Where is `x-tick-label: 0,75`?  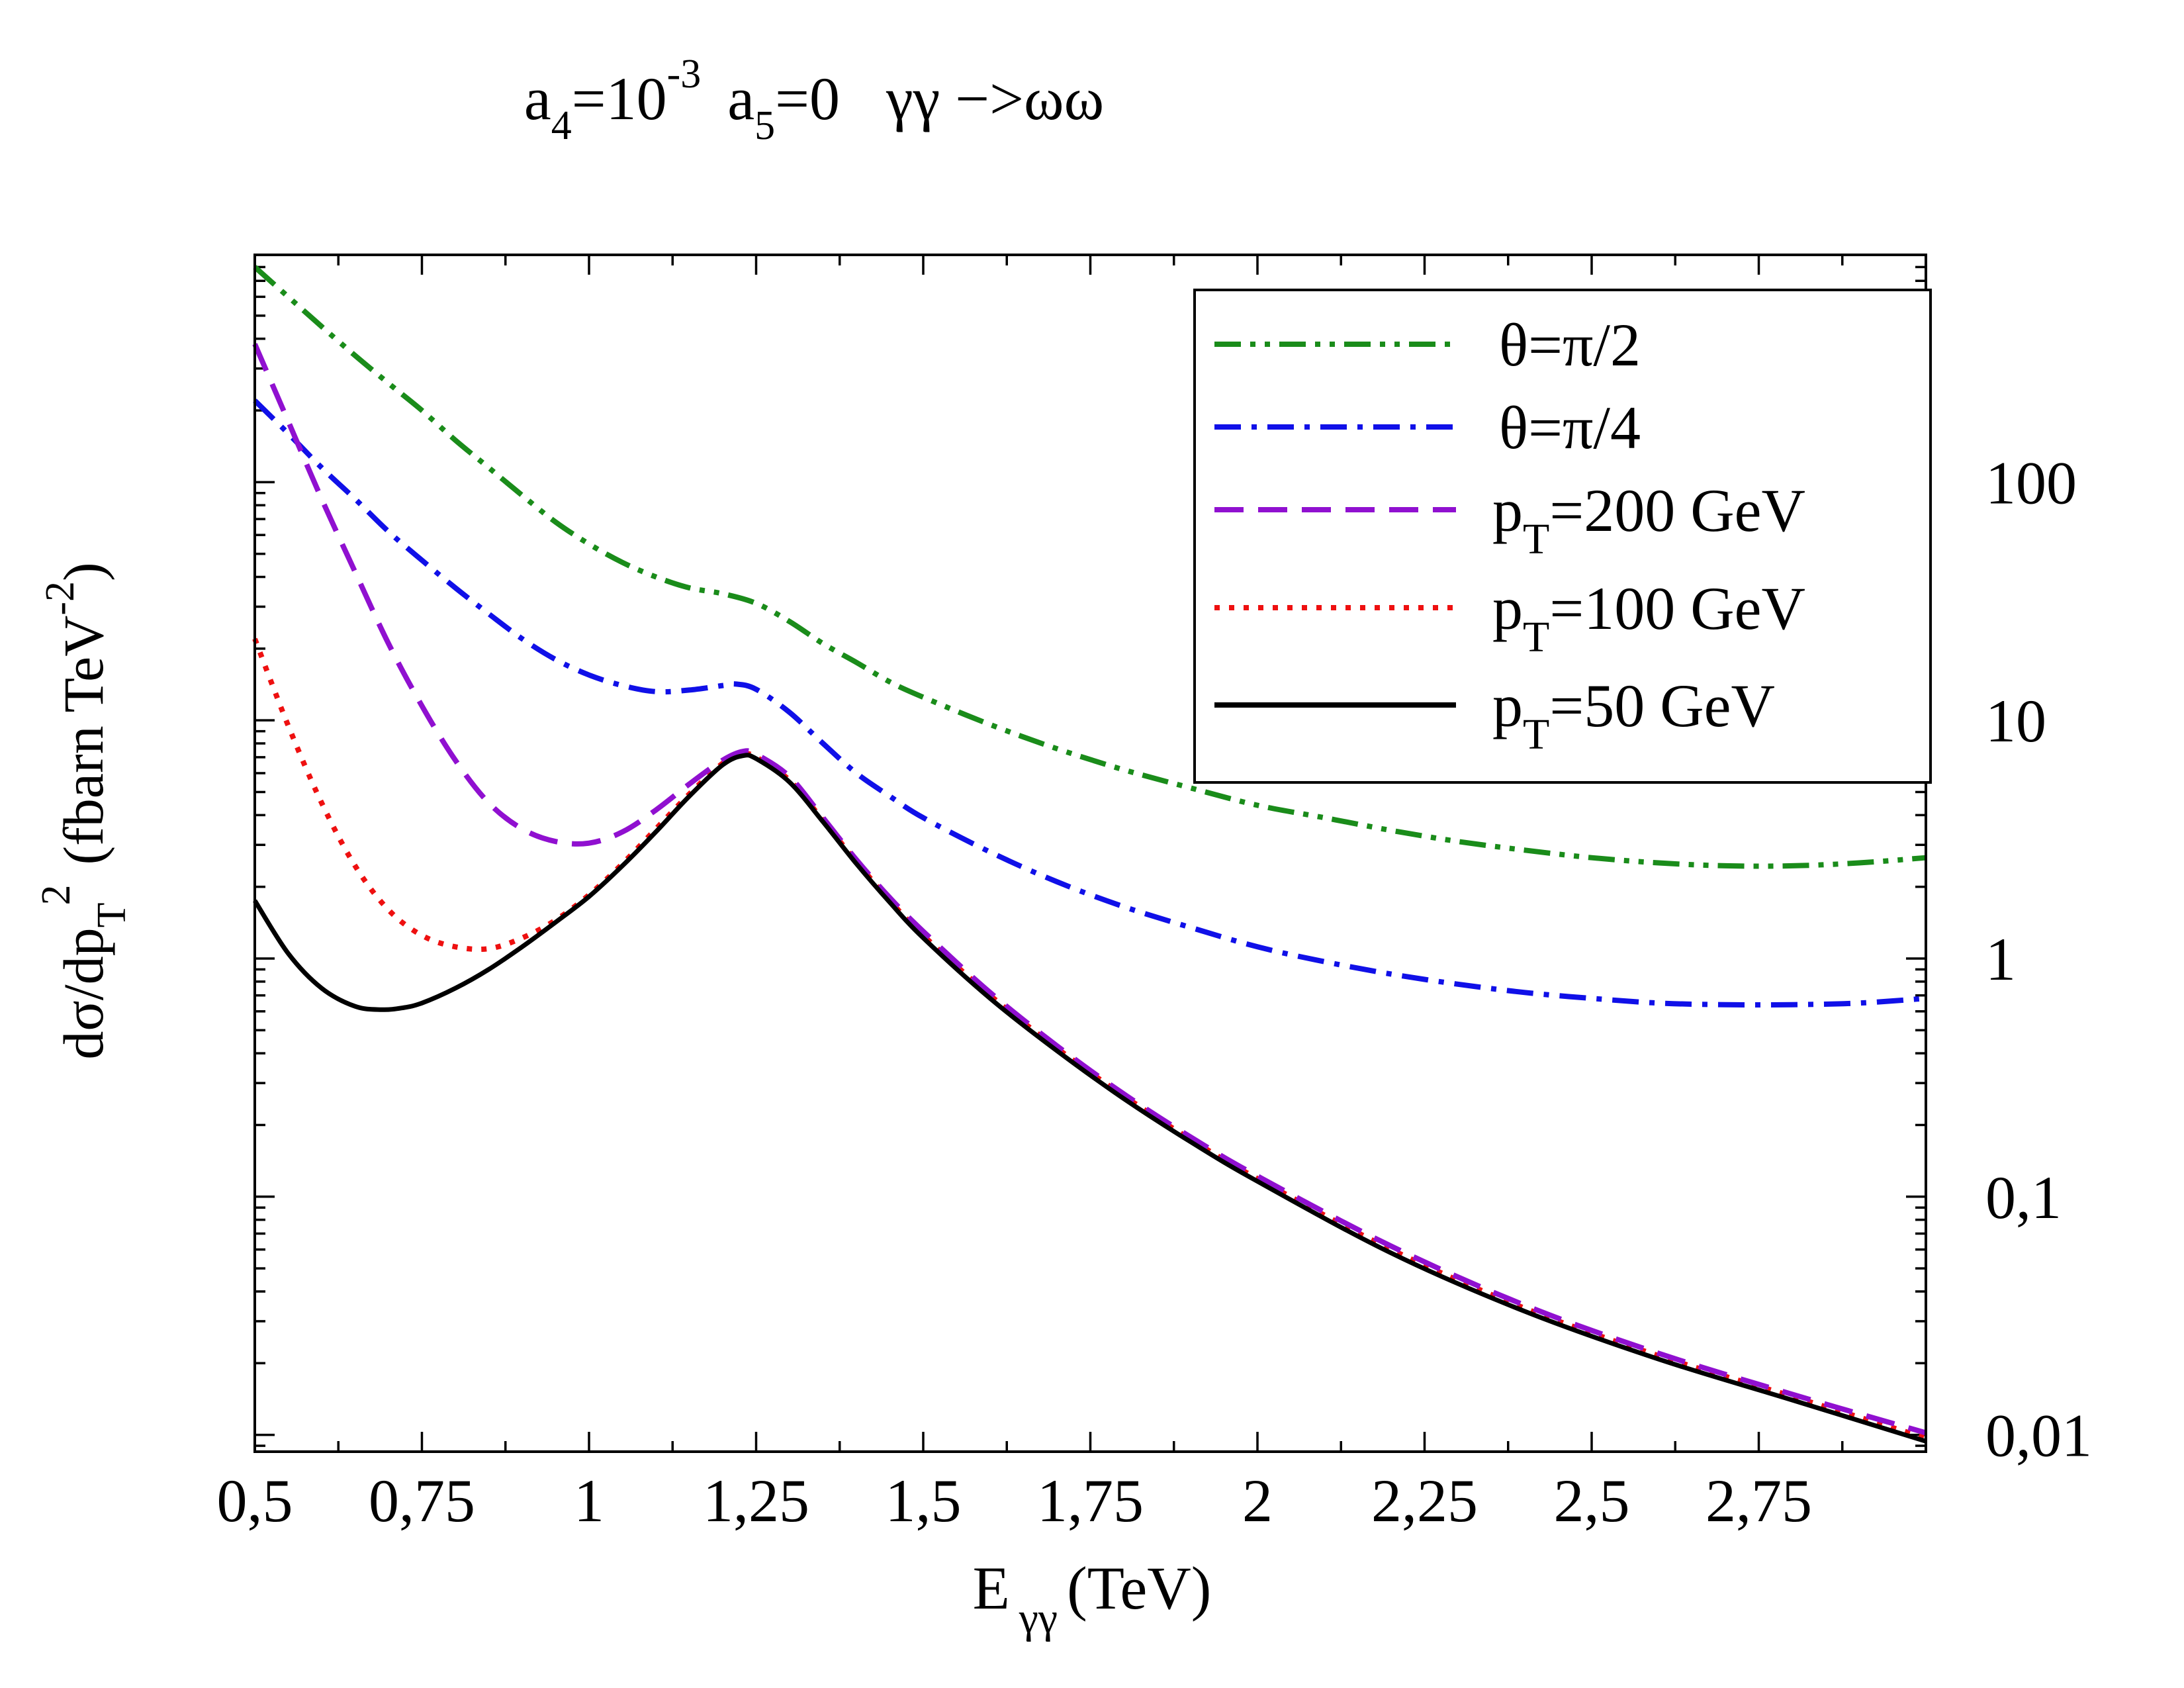 x-tick-label: 0,75 is located at coordinates (422, 1500).